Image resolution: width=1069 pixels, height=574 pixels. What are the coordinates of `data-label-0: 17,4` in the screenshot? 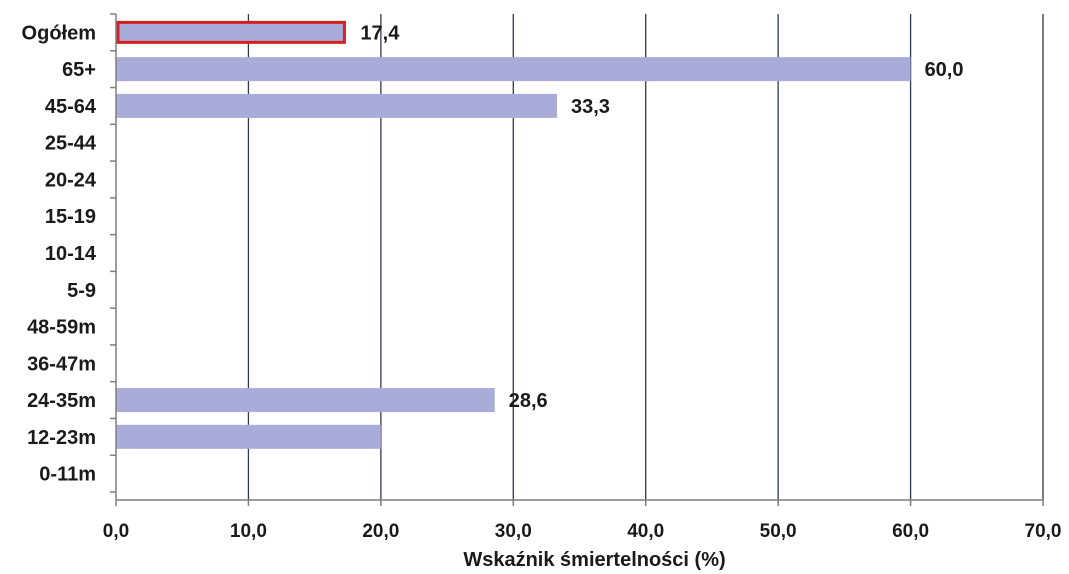 It's located at (380, 33).